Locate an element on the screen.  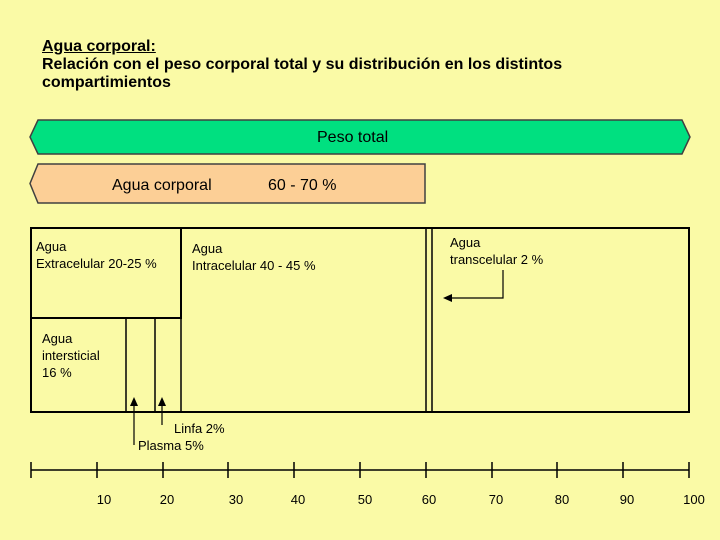
extracelular-line-1: Agua is located at coordinates (51, 246).